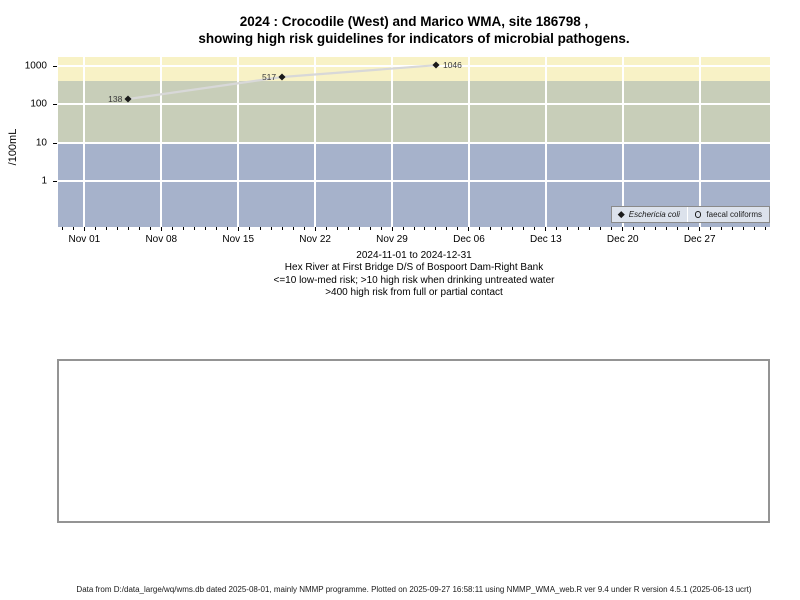 This screenshot has height=600, width=800. I want to click on legend: Eschericia coli faecal coliforms, so click(690, 214).